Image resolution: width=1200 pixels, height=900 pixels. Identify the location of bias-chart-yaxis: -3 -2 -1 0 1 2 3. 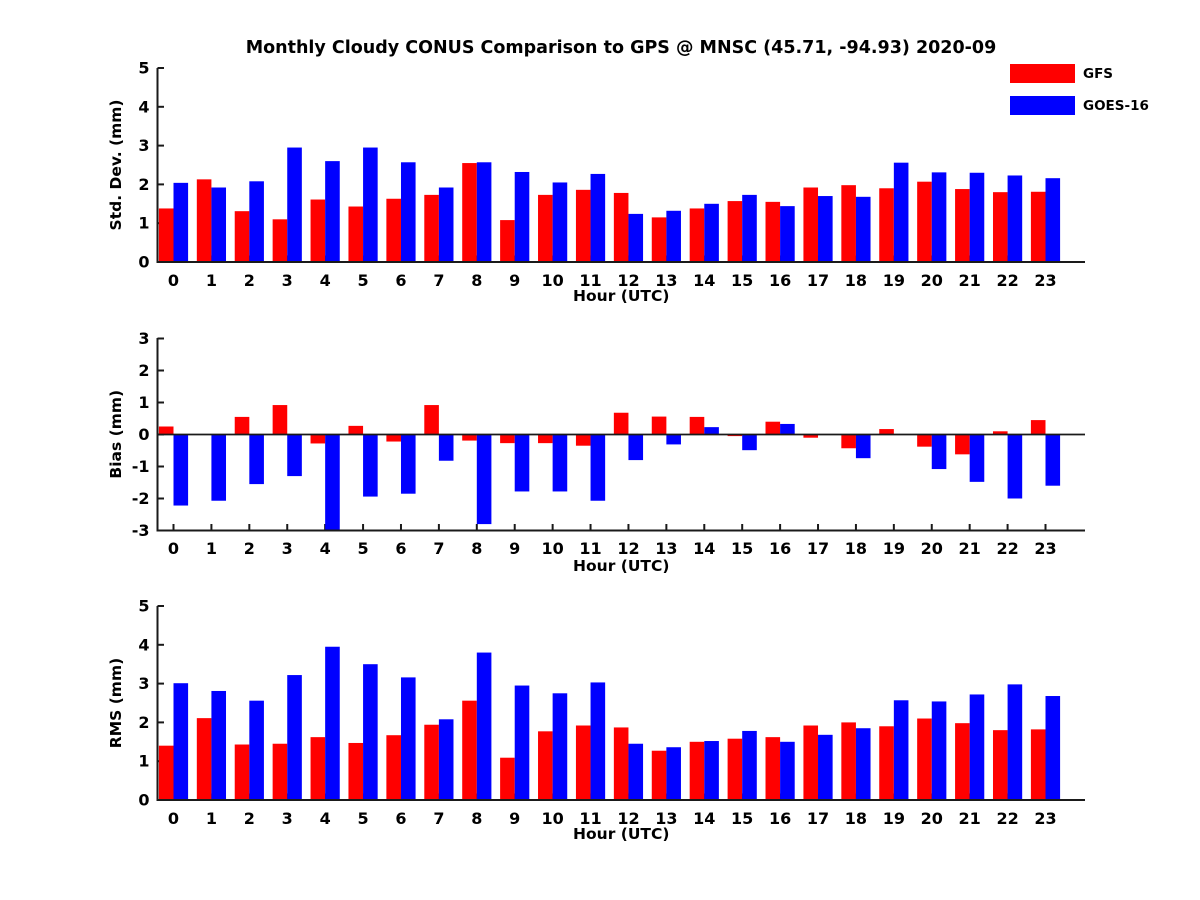
(148, 434).